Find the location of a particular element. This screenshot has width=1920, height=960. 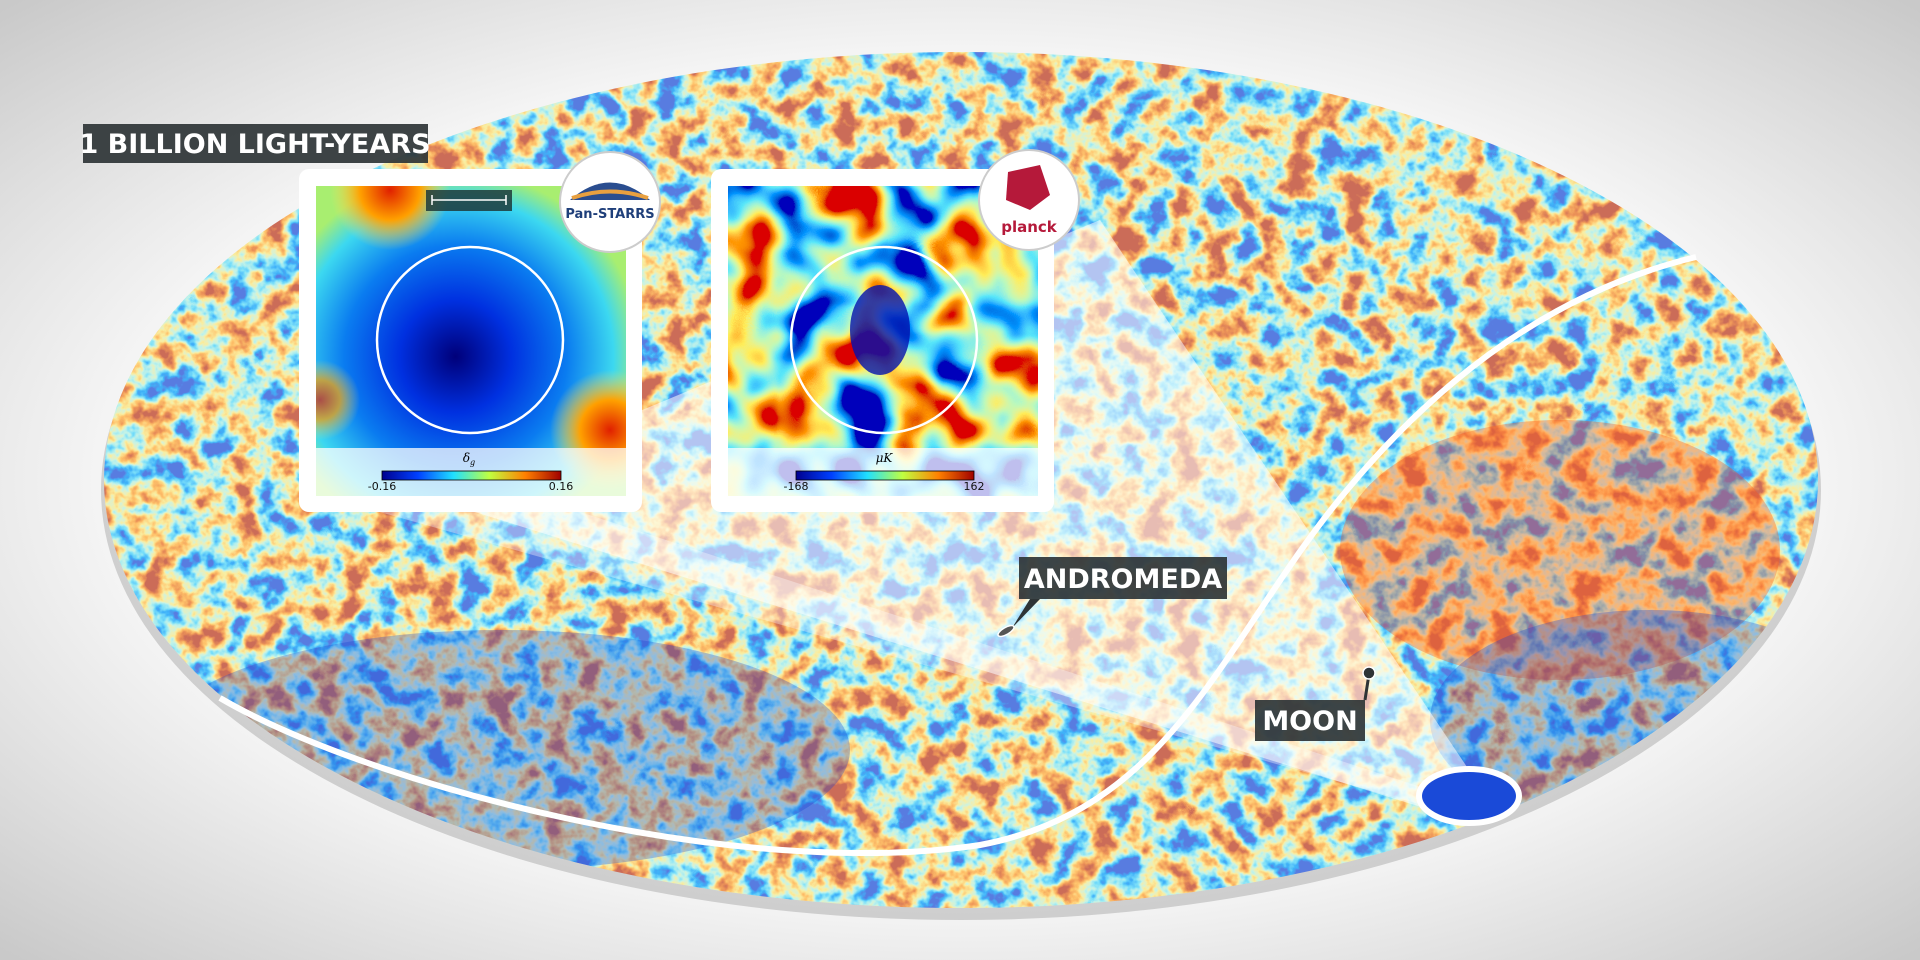

panstarrs-map is located at coordinates (471, 341).